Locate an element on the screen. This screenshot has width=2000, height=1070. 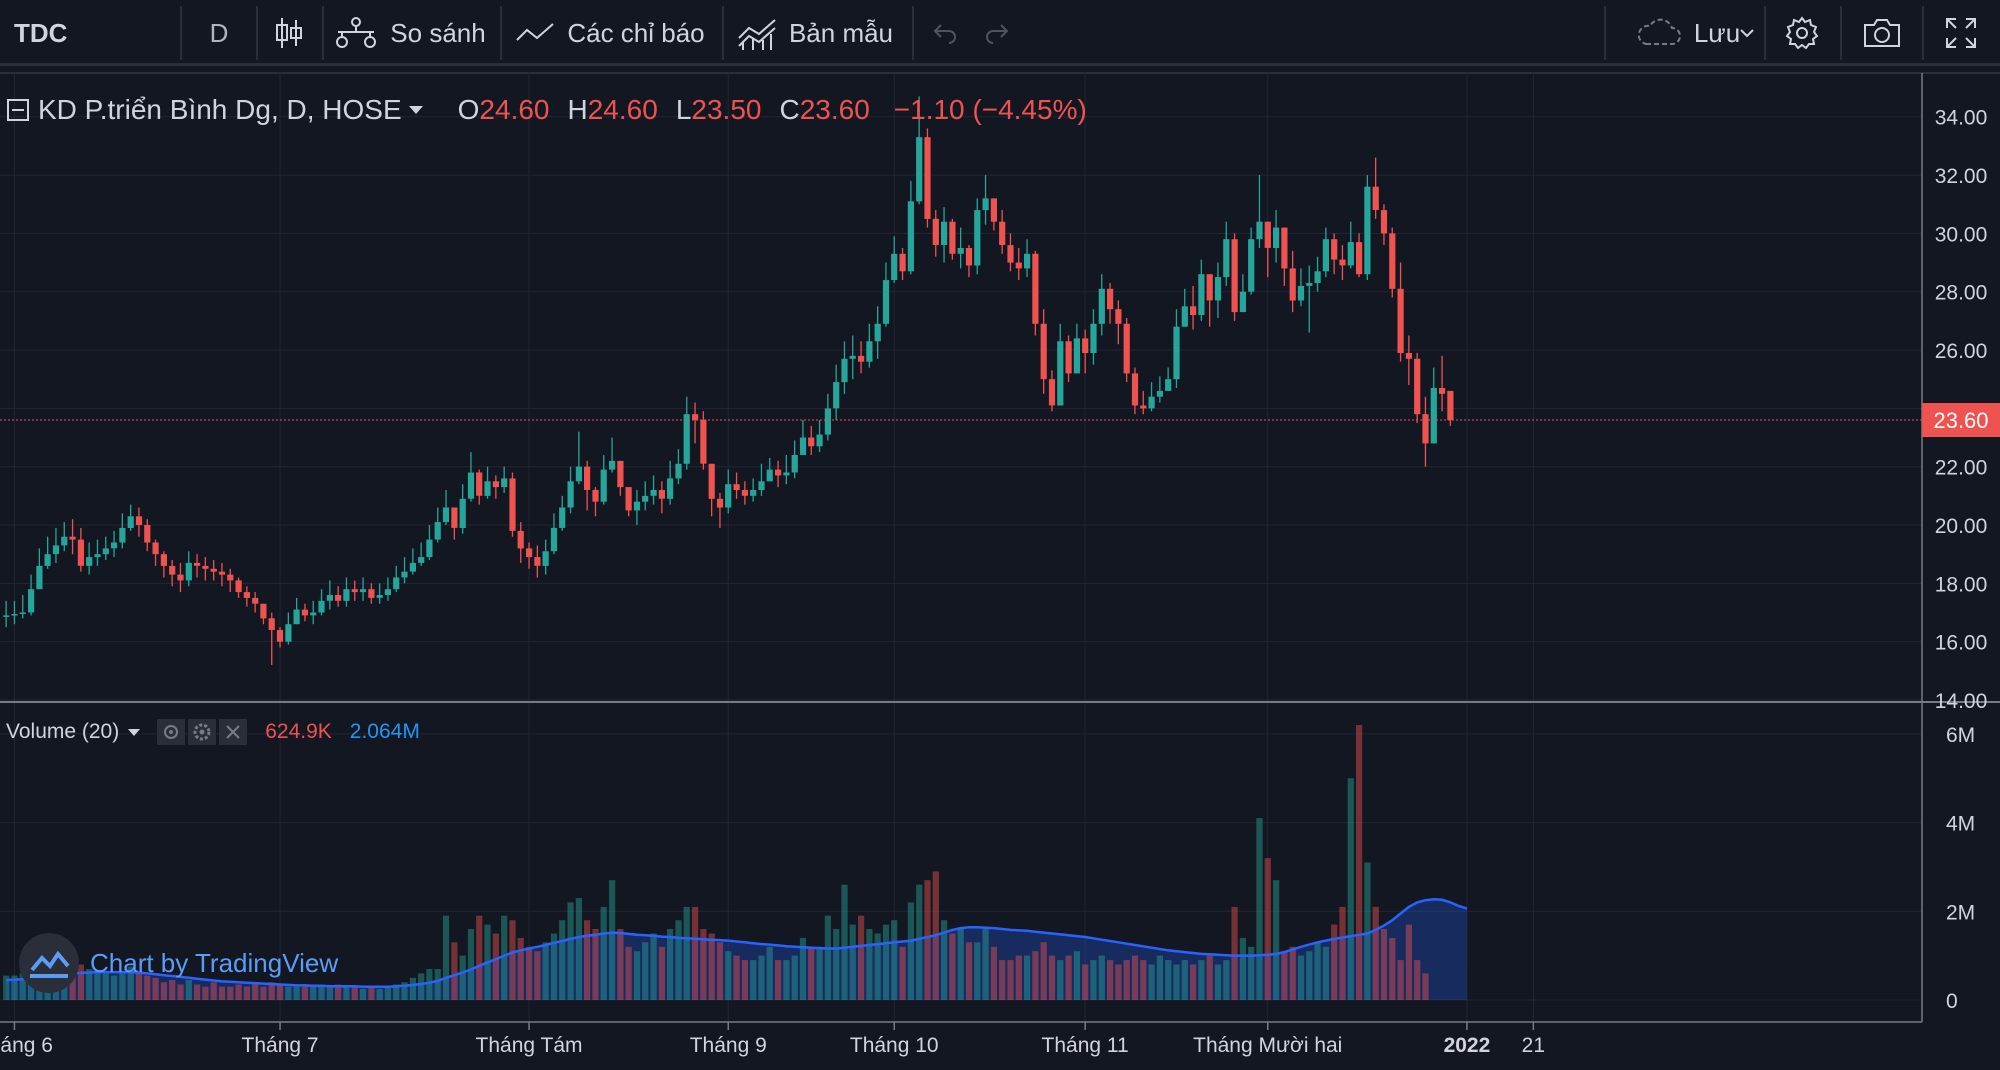
symbol-search-button: TDC is located at coordinates (99, 33).